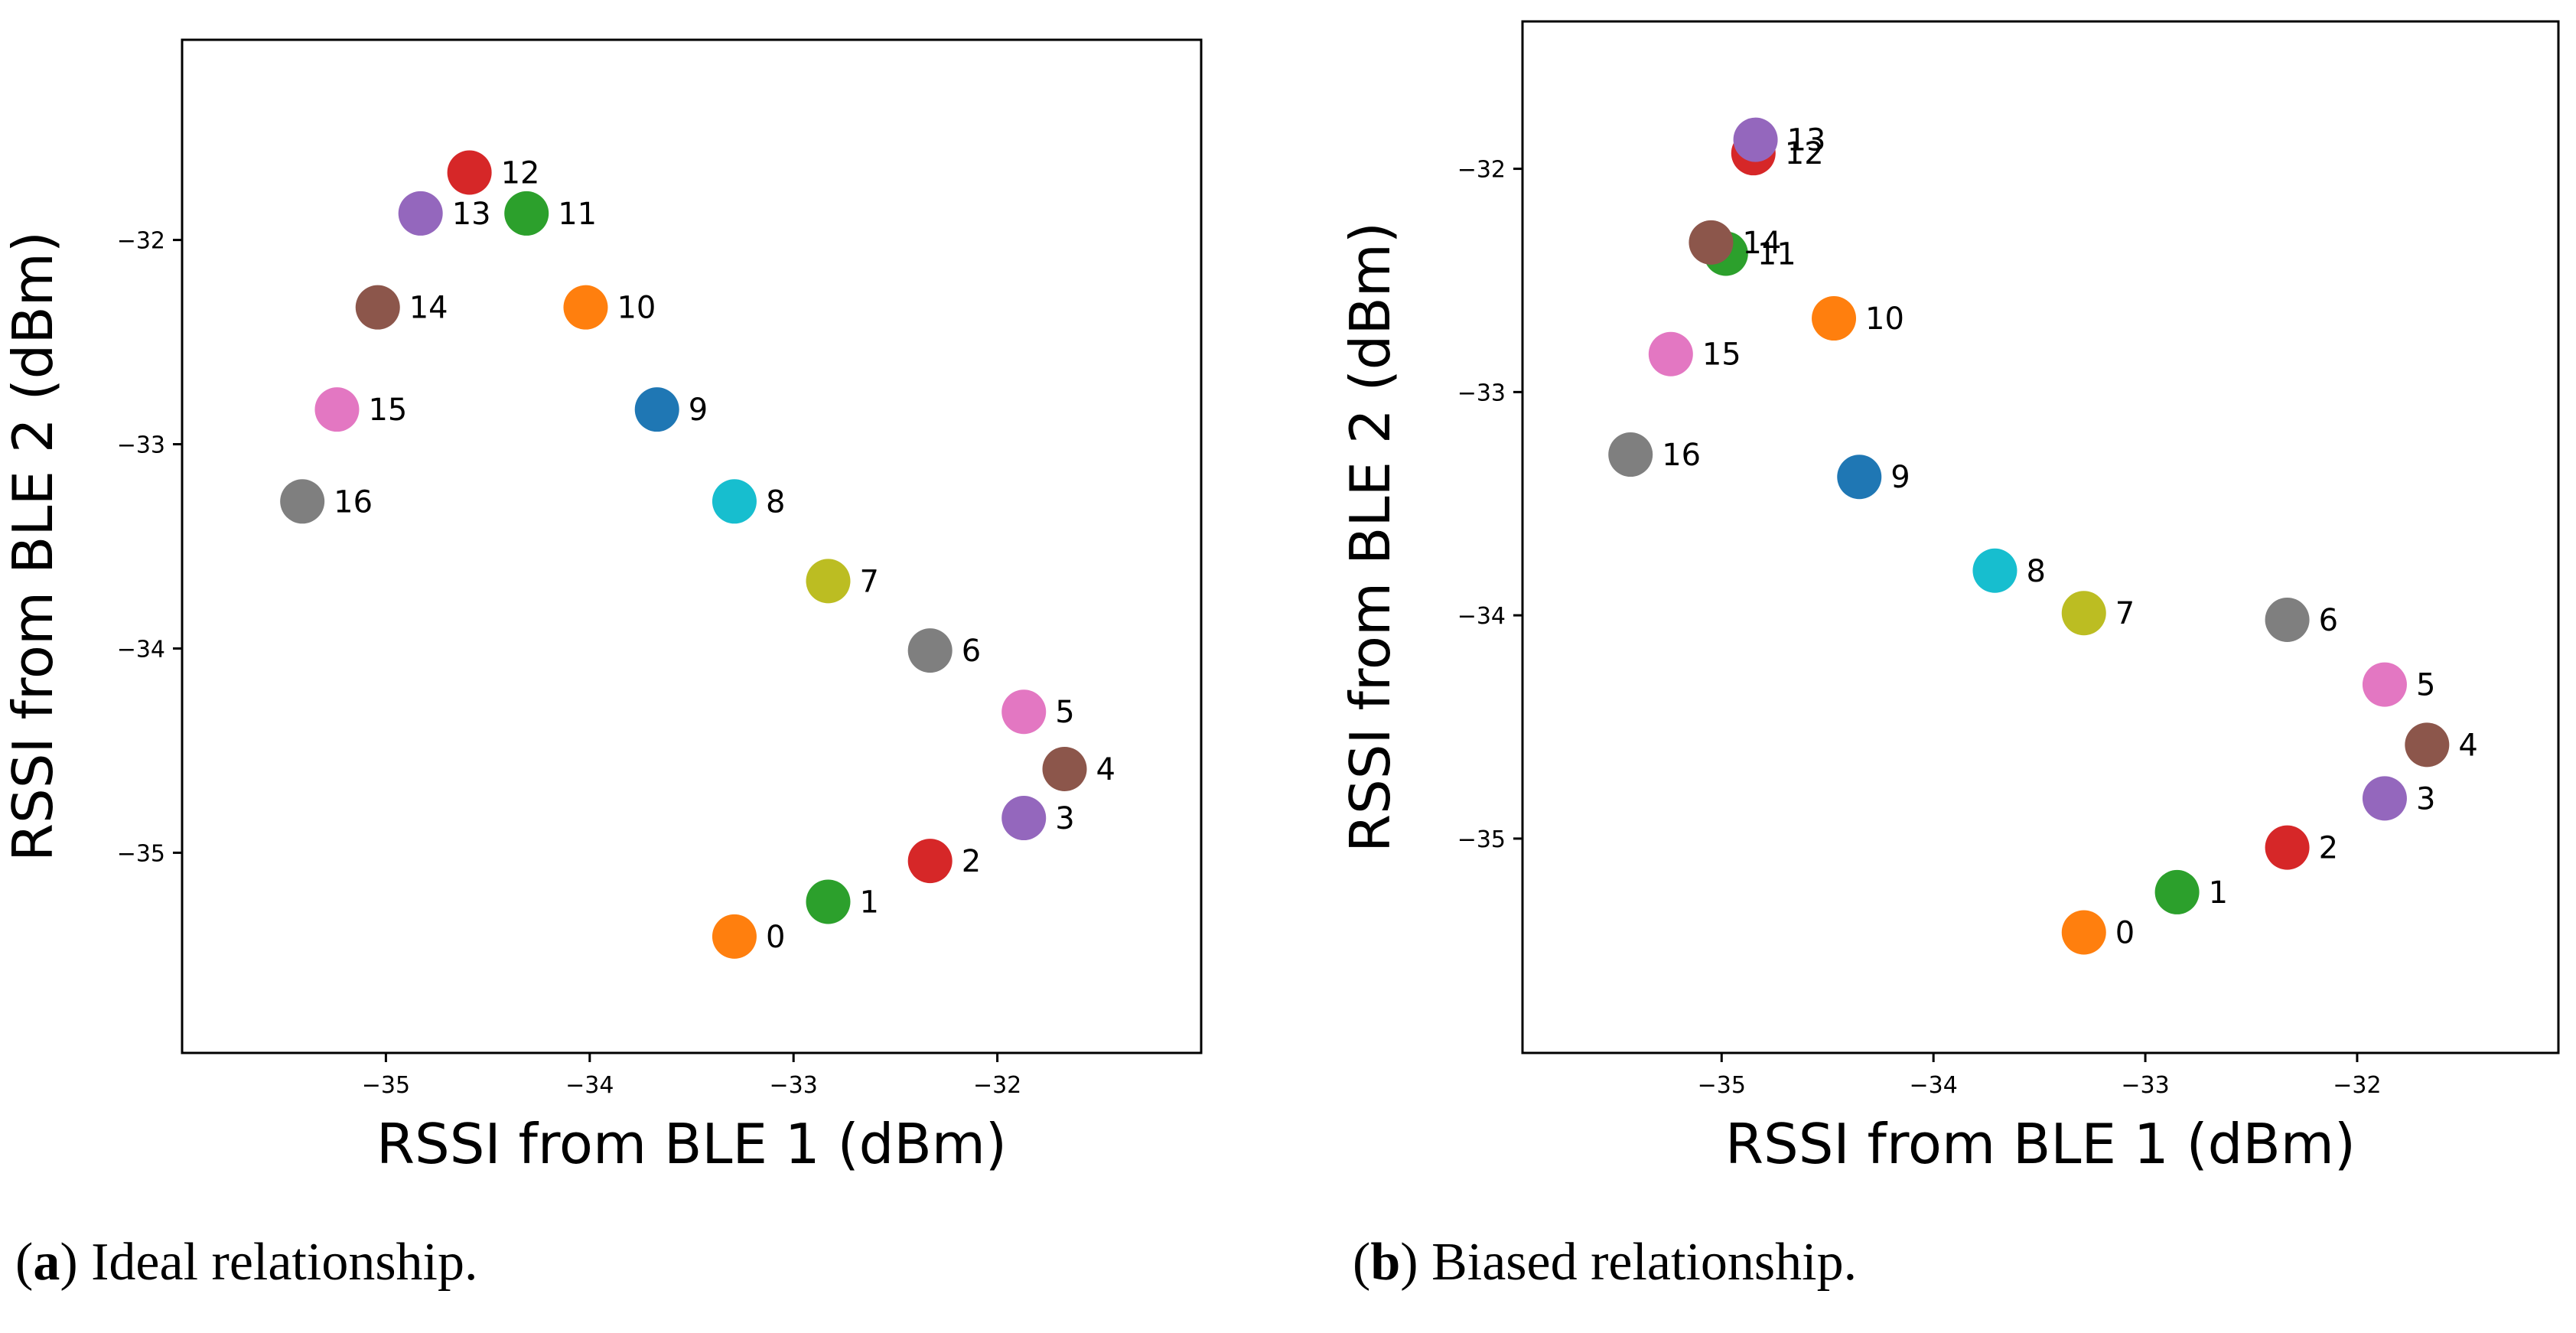 This screenshot has height=1333, width=2576. What do you see at coordinates (1900, 477) in the screenshot?
I see `chart-b-point-label-9: 9` at bounding box center [1900, 477].